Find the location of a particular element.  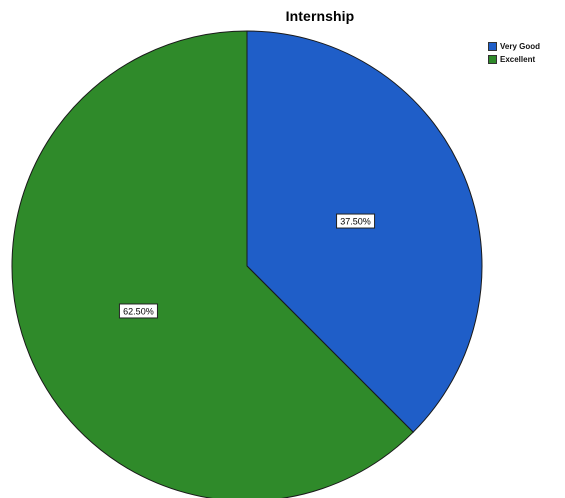

legend-swatch-excellent is located at coordinates (492, 59).